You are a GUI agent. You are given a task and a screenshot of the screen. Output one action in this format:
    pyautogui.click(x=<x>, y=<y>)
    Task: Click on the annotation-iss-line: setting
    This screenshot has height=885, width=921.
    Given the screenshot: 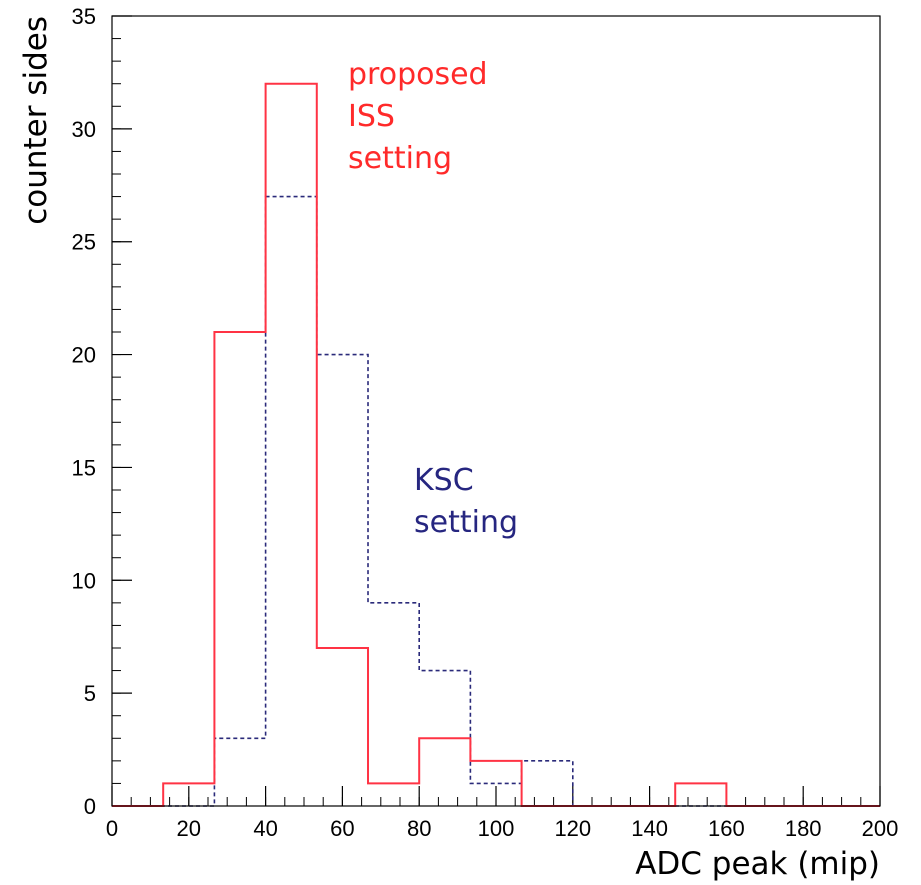 What is the action you would take?
    pyautogui.click(x=400, y=158)
    